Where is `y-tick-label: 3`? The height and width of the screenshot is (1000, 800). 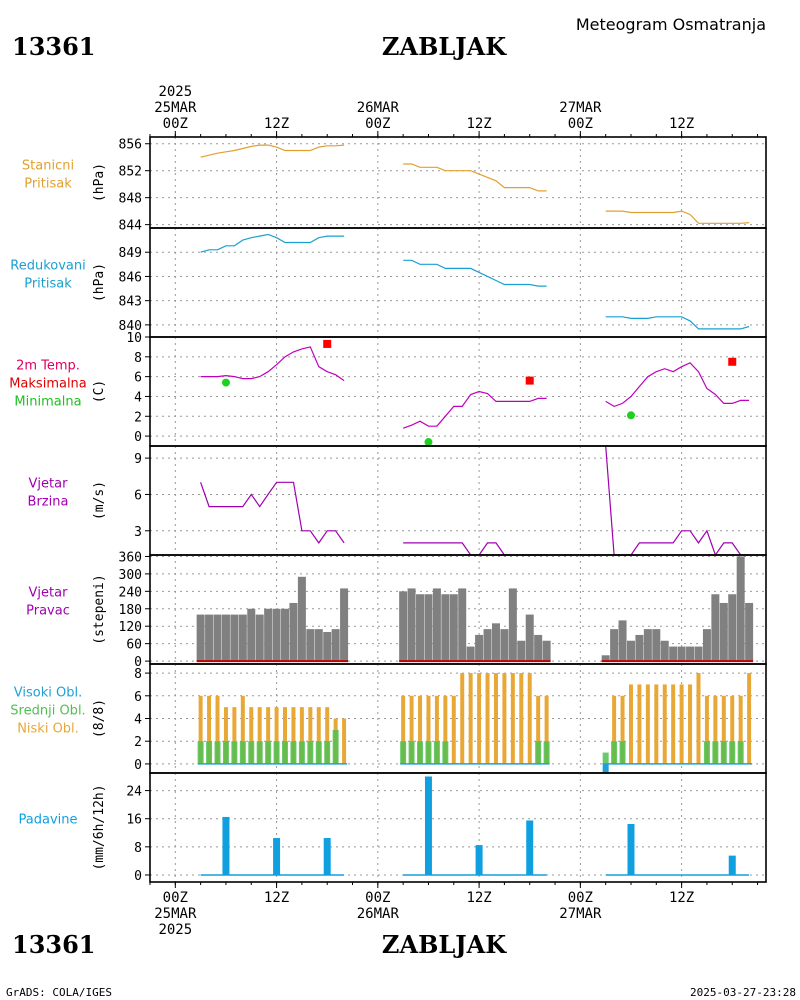 y-tick-label: 3 is located at coordinates (138, 532).